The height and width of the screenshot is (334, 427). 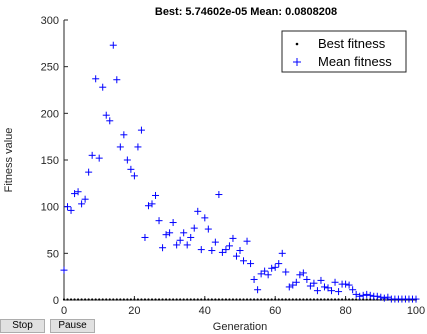 I want to click on legend-box, so click(x=344, y=51).